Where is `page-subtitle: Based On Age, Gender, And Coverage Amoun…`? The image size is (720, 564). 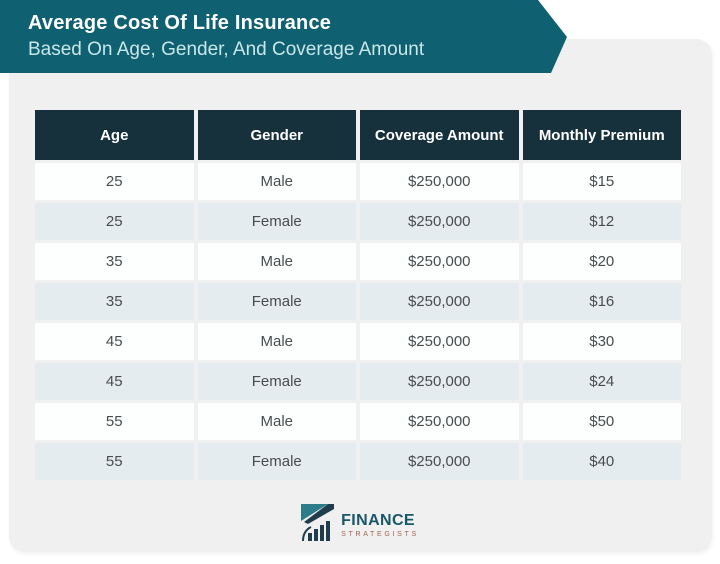 page-subtitle: Based On Age, Gender, And Coverage Amoun… is located at coordinates (226, 50).